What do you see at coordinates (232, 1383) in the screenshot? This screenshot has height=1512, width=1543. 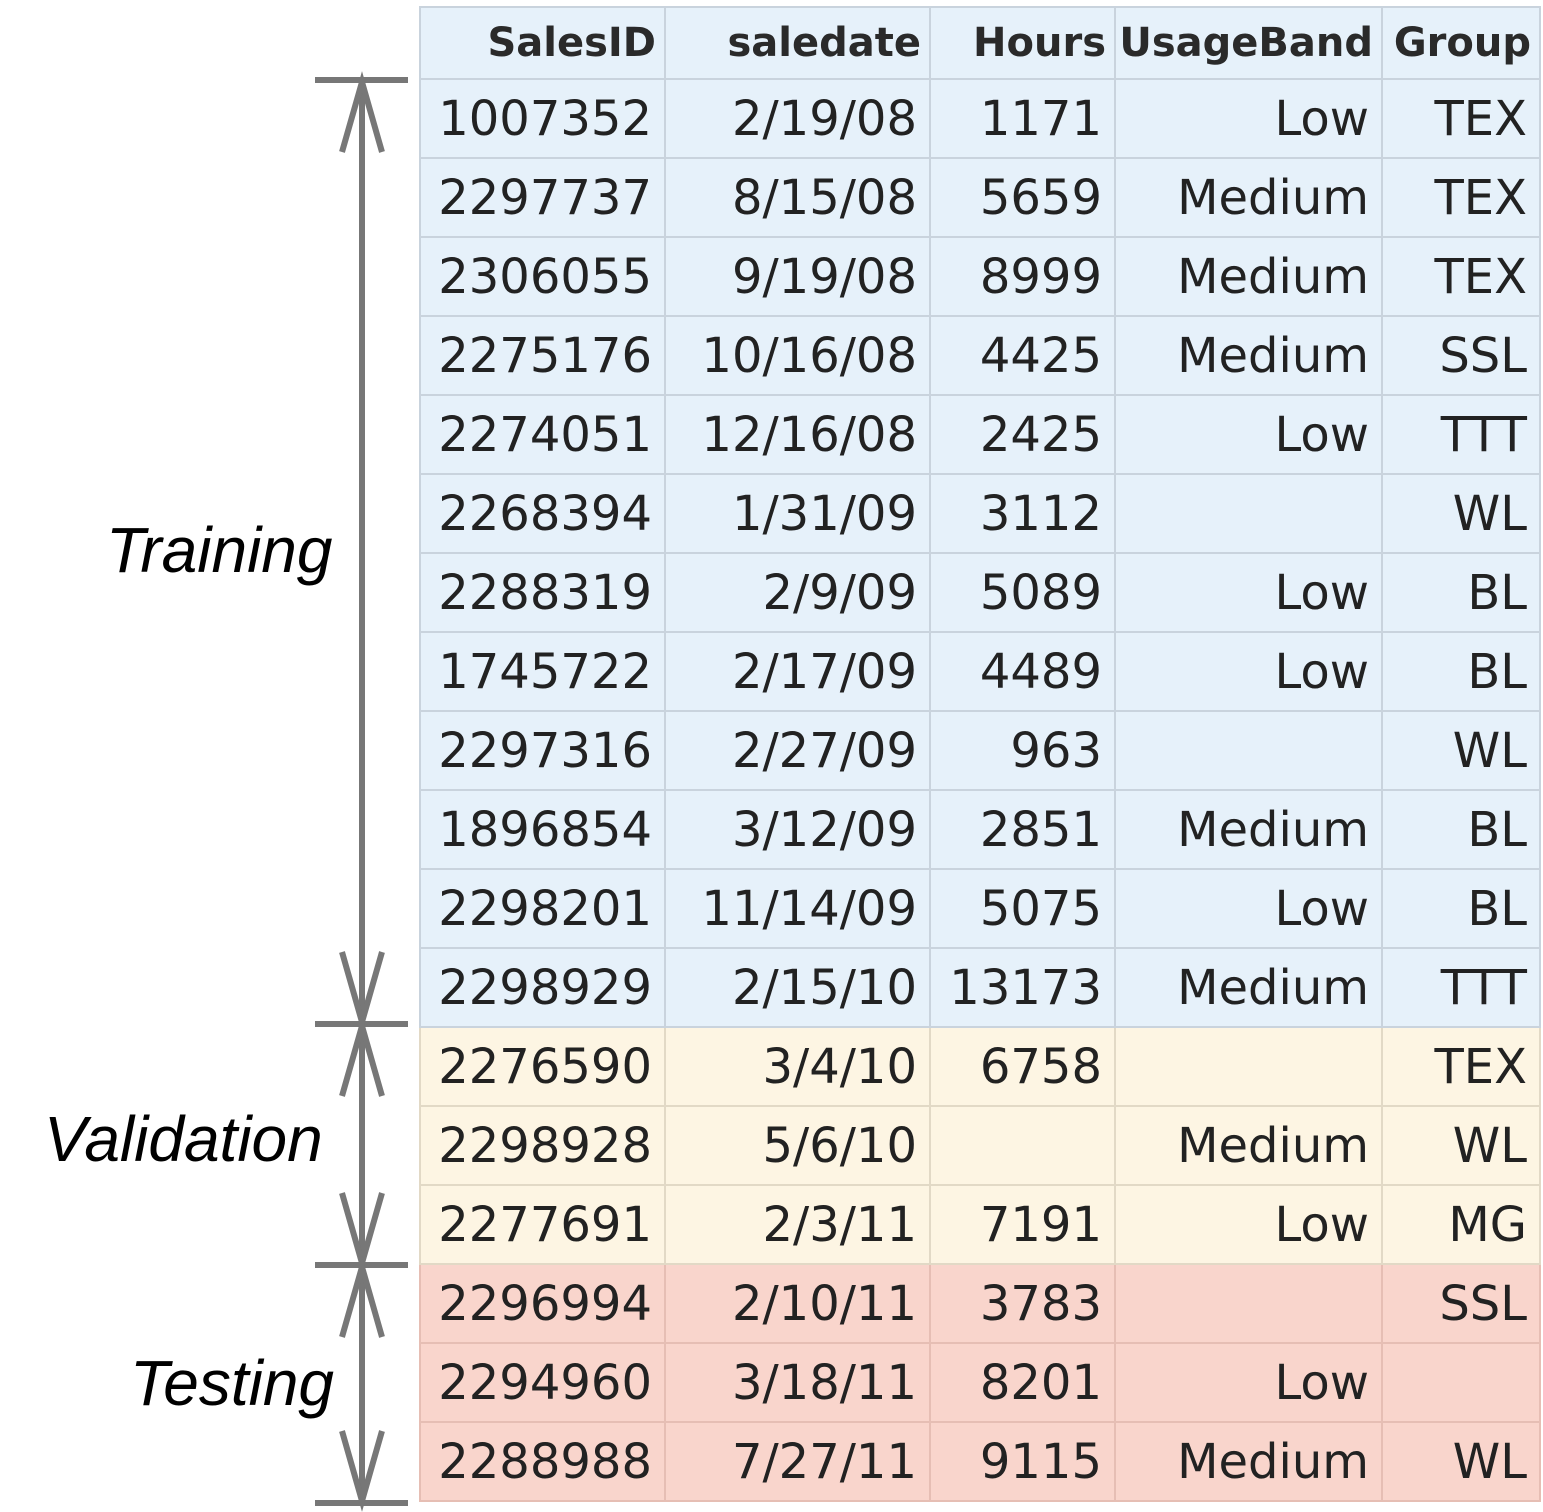 I see `testing-label: Testing` at bounding box center [232, 1383].